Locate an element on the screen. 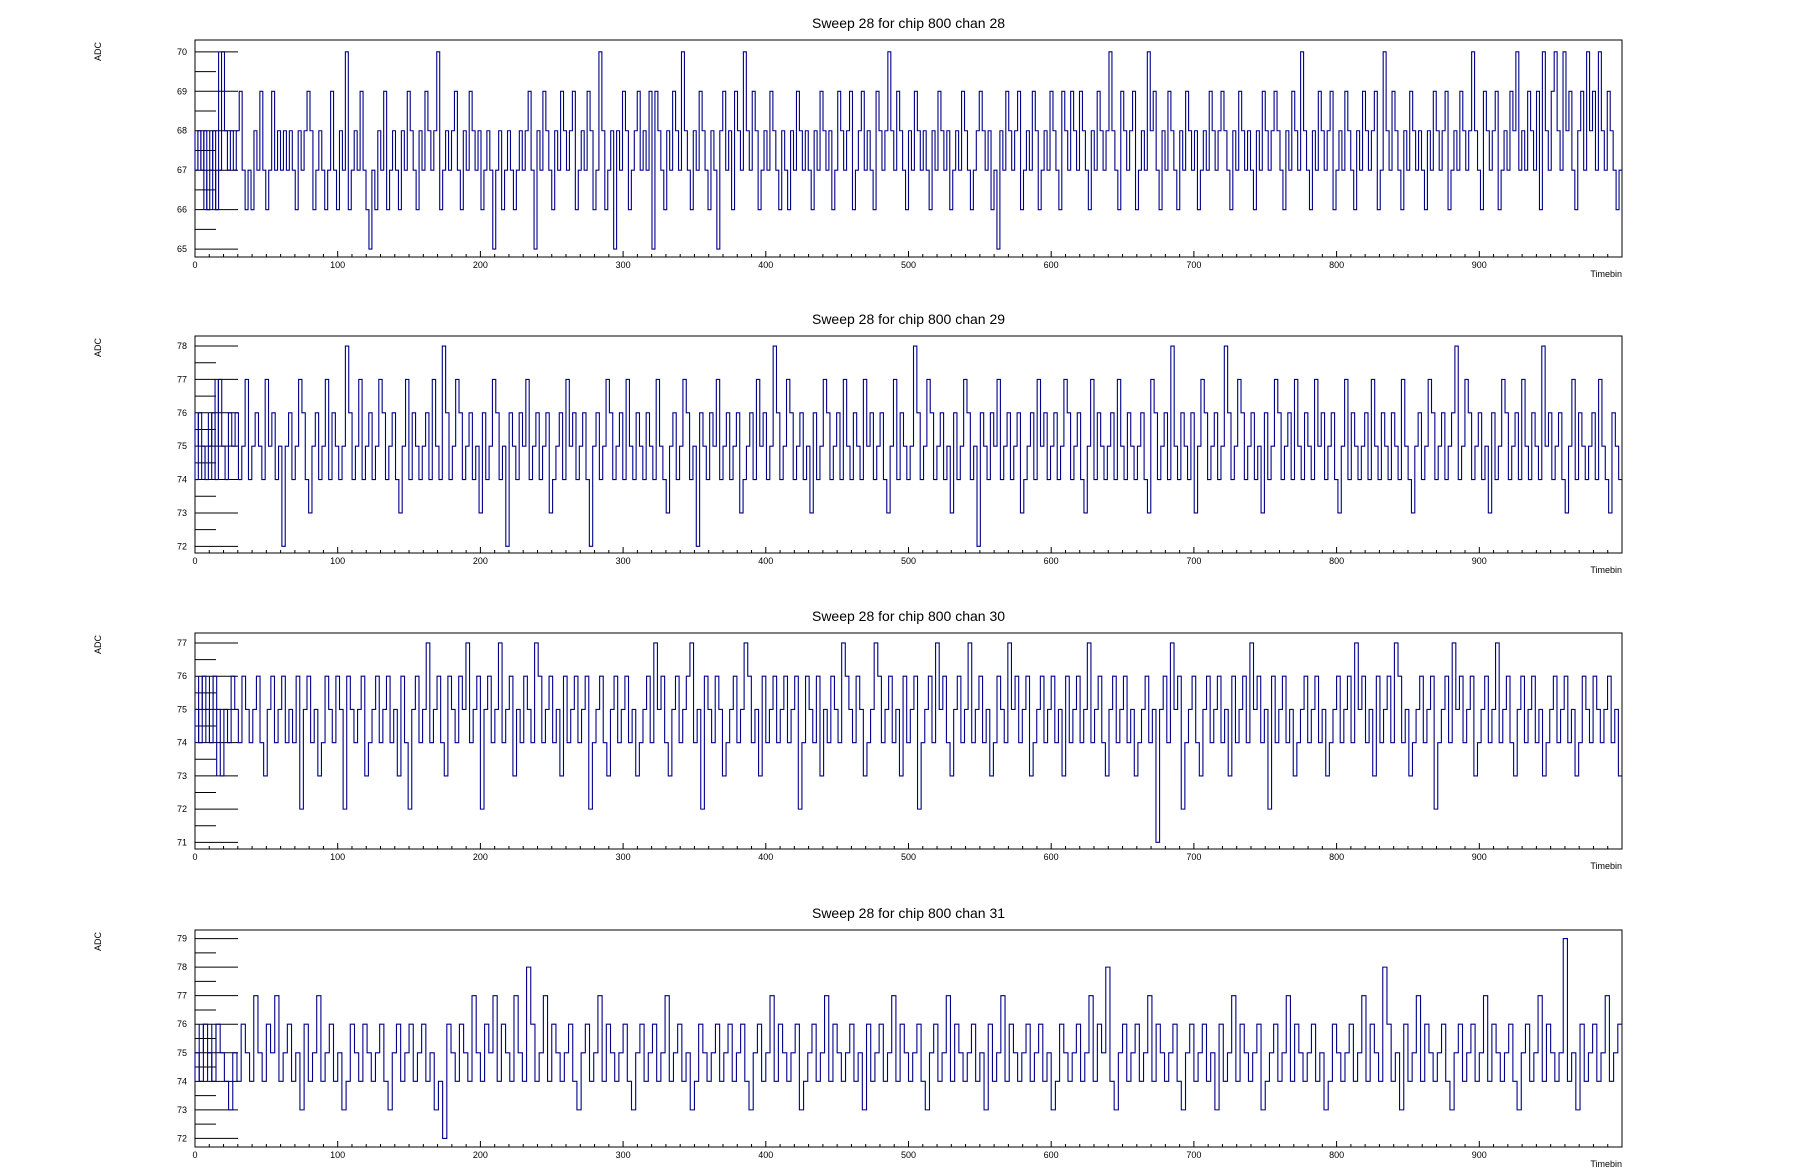 This screenshot has width=1796, height=1172. y-tick-label: 70 is located at coordinates (182, 52).